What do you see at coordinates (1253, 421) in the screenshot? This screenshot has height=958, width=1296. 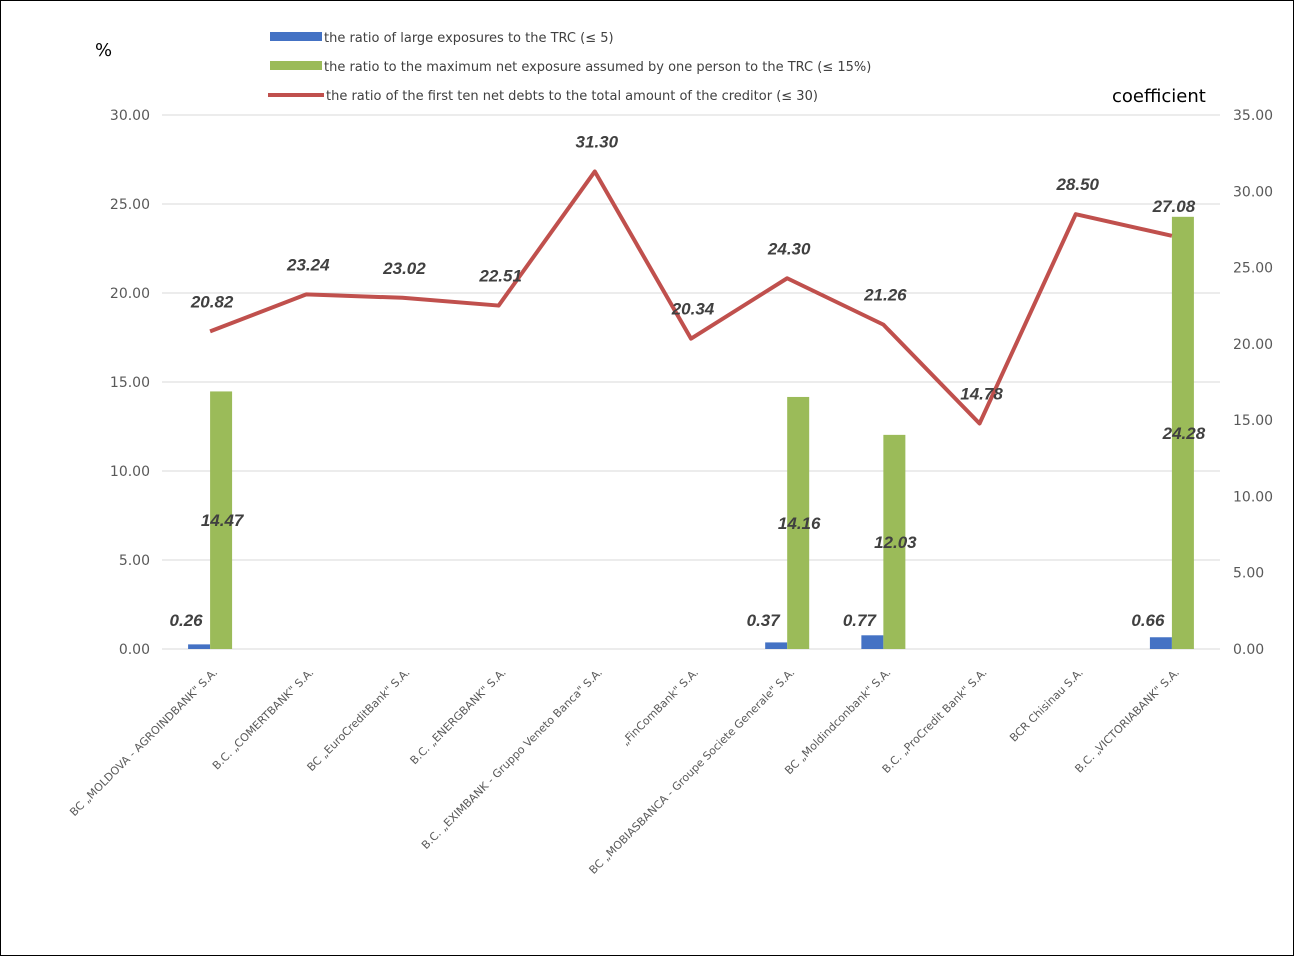 I see `right-tick-label: 15.00` at bounding box center [1253, 421].